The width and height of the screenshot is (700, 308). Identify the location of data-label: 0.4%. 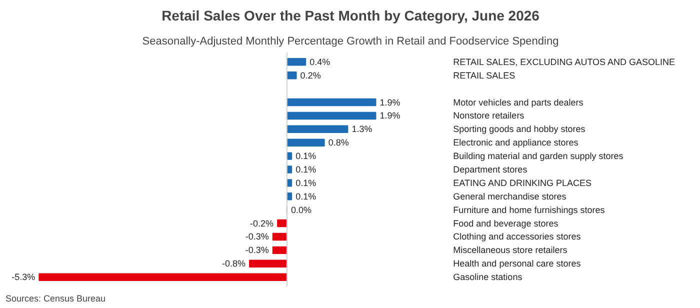
(320, 61).